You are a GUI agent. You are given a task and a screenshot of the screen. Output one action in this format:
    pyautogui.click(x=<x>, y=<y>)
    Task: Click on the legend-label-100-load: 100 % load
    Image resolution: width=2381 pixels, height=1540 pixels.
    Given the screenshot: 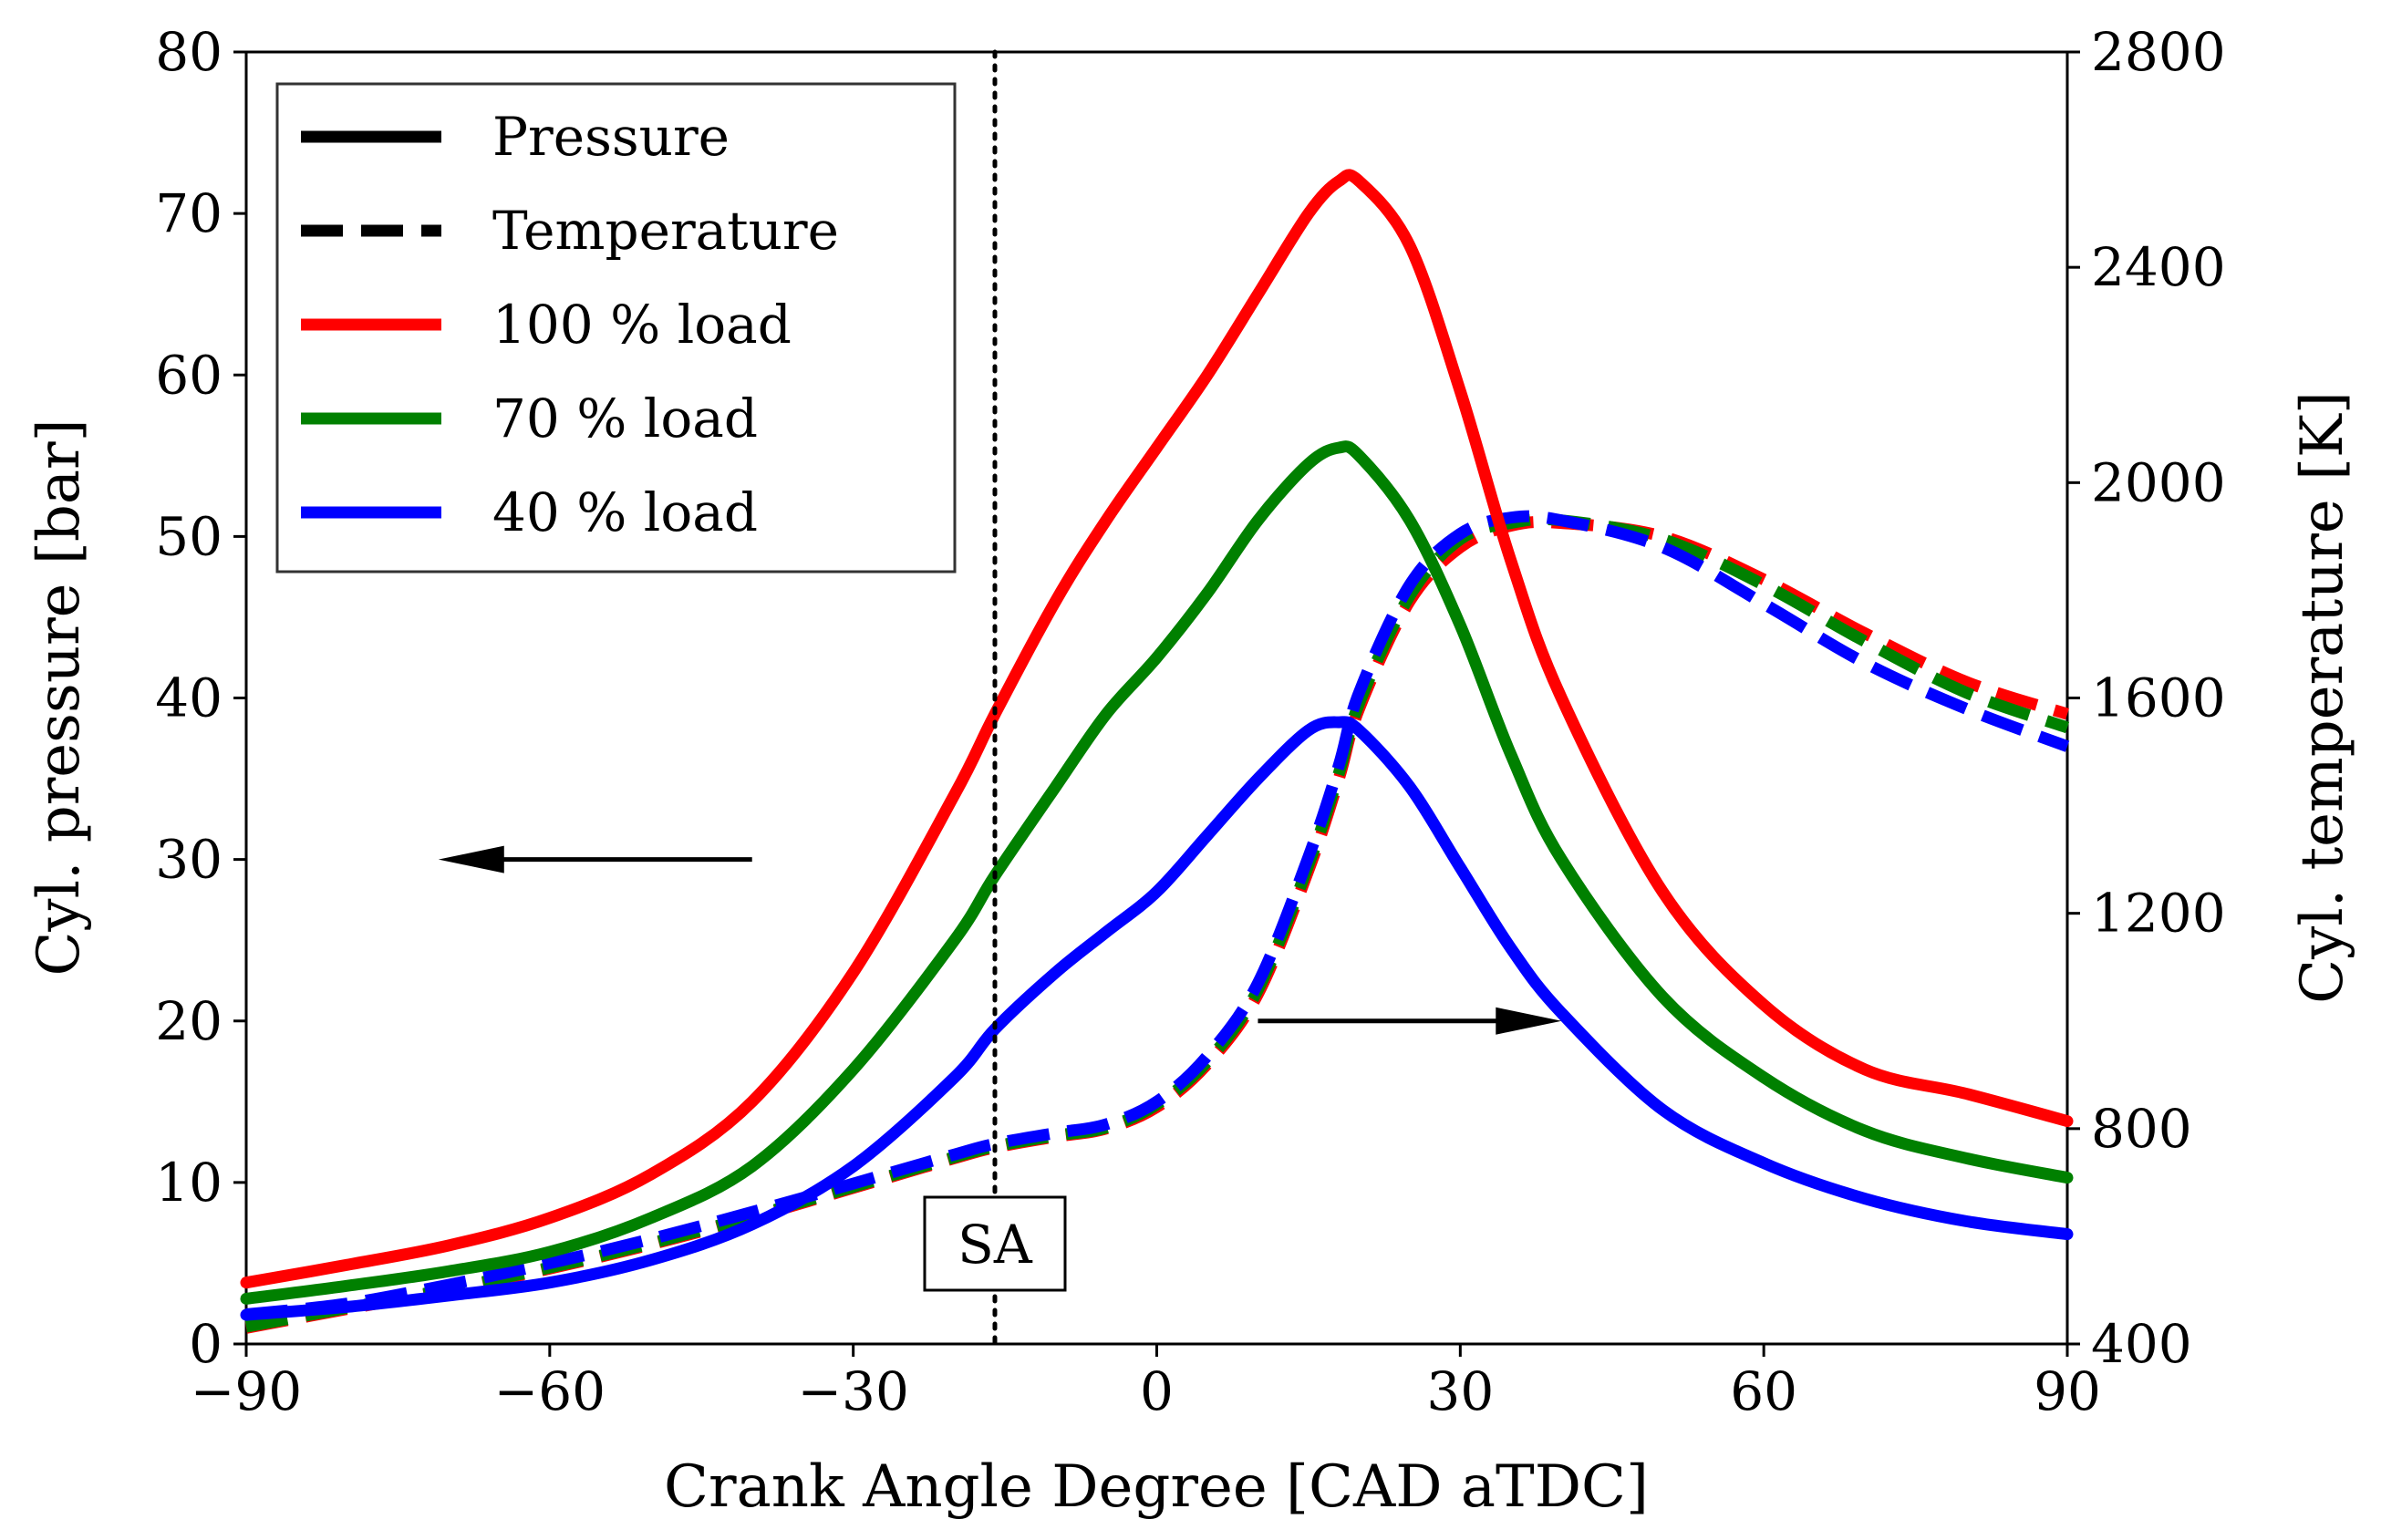 What is the action you would take?
    pyautogui.click(x=642, y=325)
    